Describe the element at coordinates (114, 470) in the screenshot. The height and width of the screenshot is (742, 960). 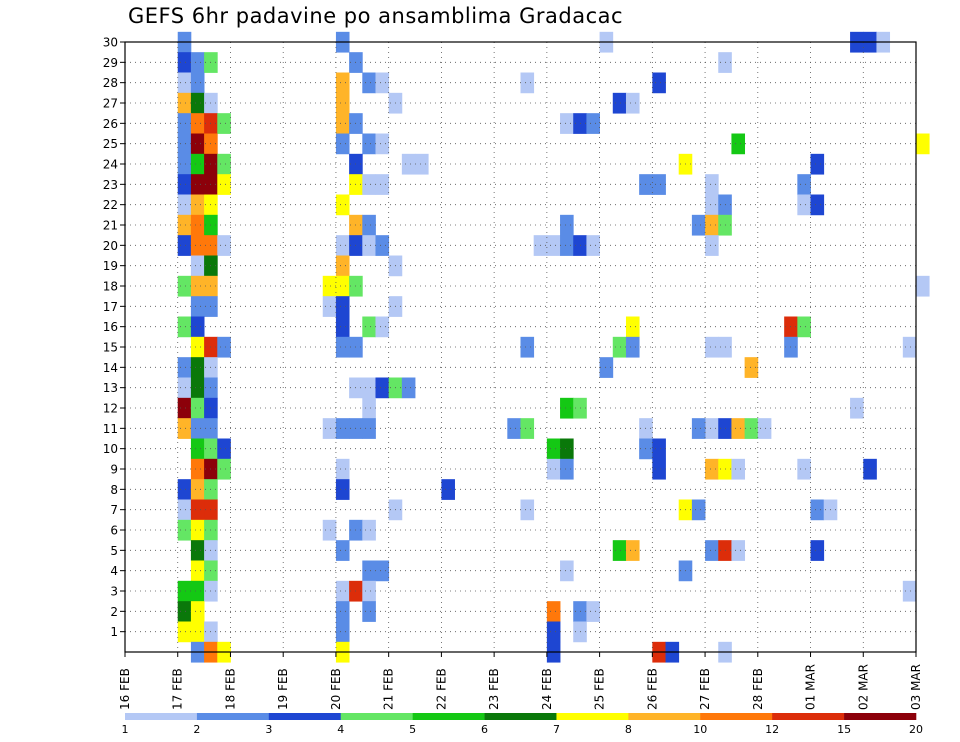
I see `y-tick-label: 9` at that location.